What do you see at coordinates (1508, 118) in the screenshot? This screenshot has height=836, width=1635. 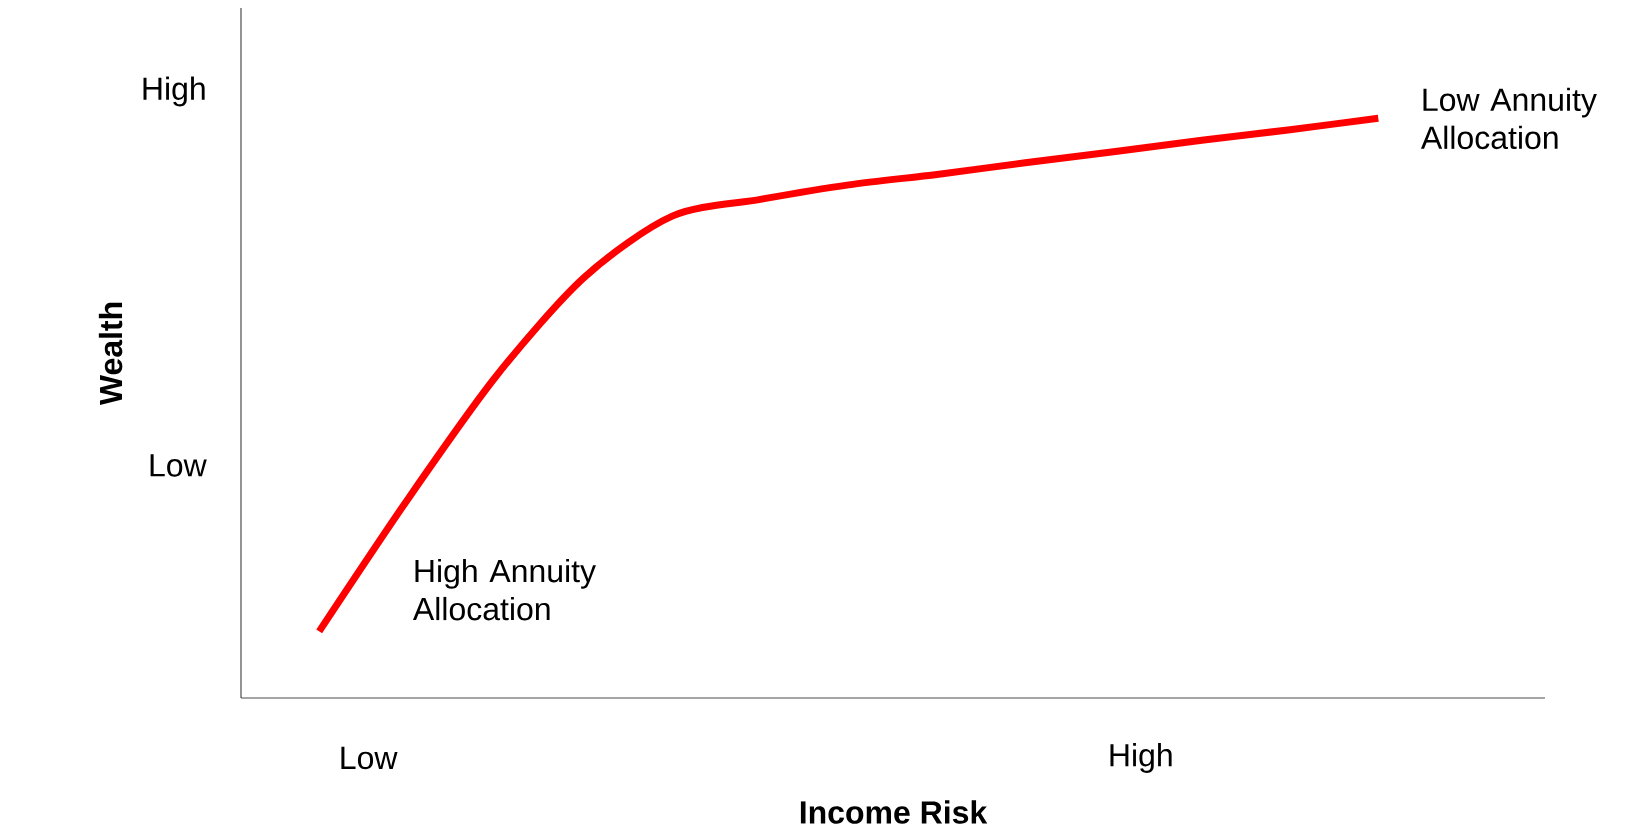 I see `annotation: Low Annuity Allocation` at bounding box center [1508, 118].